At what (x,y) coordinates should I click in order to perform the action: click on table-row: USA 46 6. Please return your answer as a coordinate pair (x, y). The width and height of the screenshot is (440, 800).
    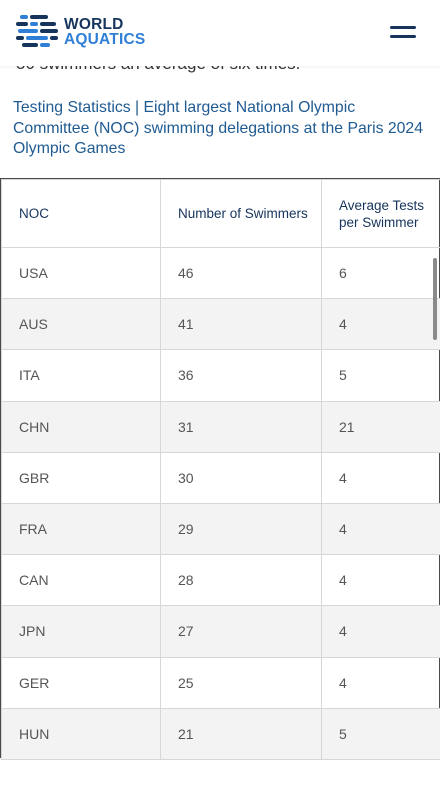
    Looking at the image, I should click on (220, 273).